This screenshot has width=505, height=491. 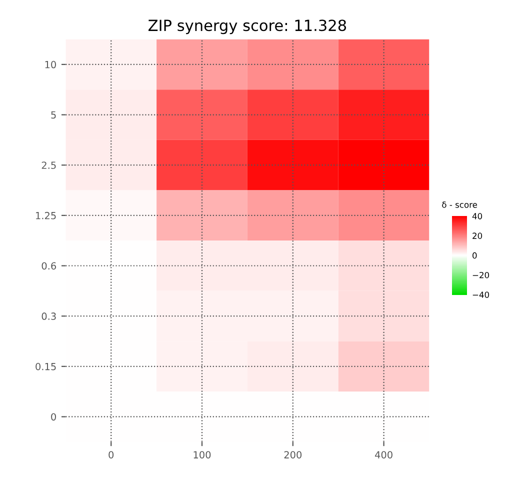 What do you see at coordinates (293, 454) in the screenshot?
I see `x-tick-label: 200` at bounding box center [293, 454].